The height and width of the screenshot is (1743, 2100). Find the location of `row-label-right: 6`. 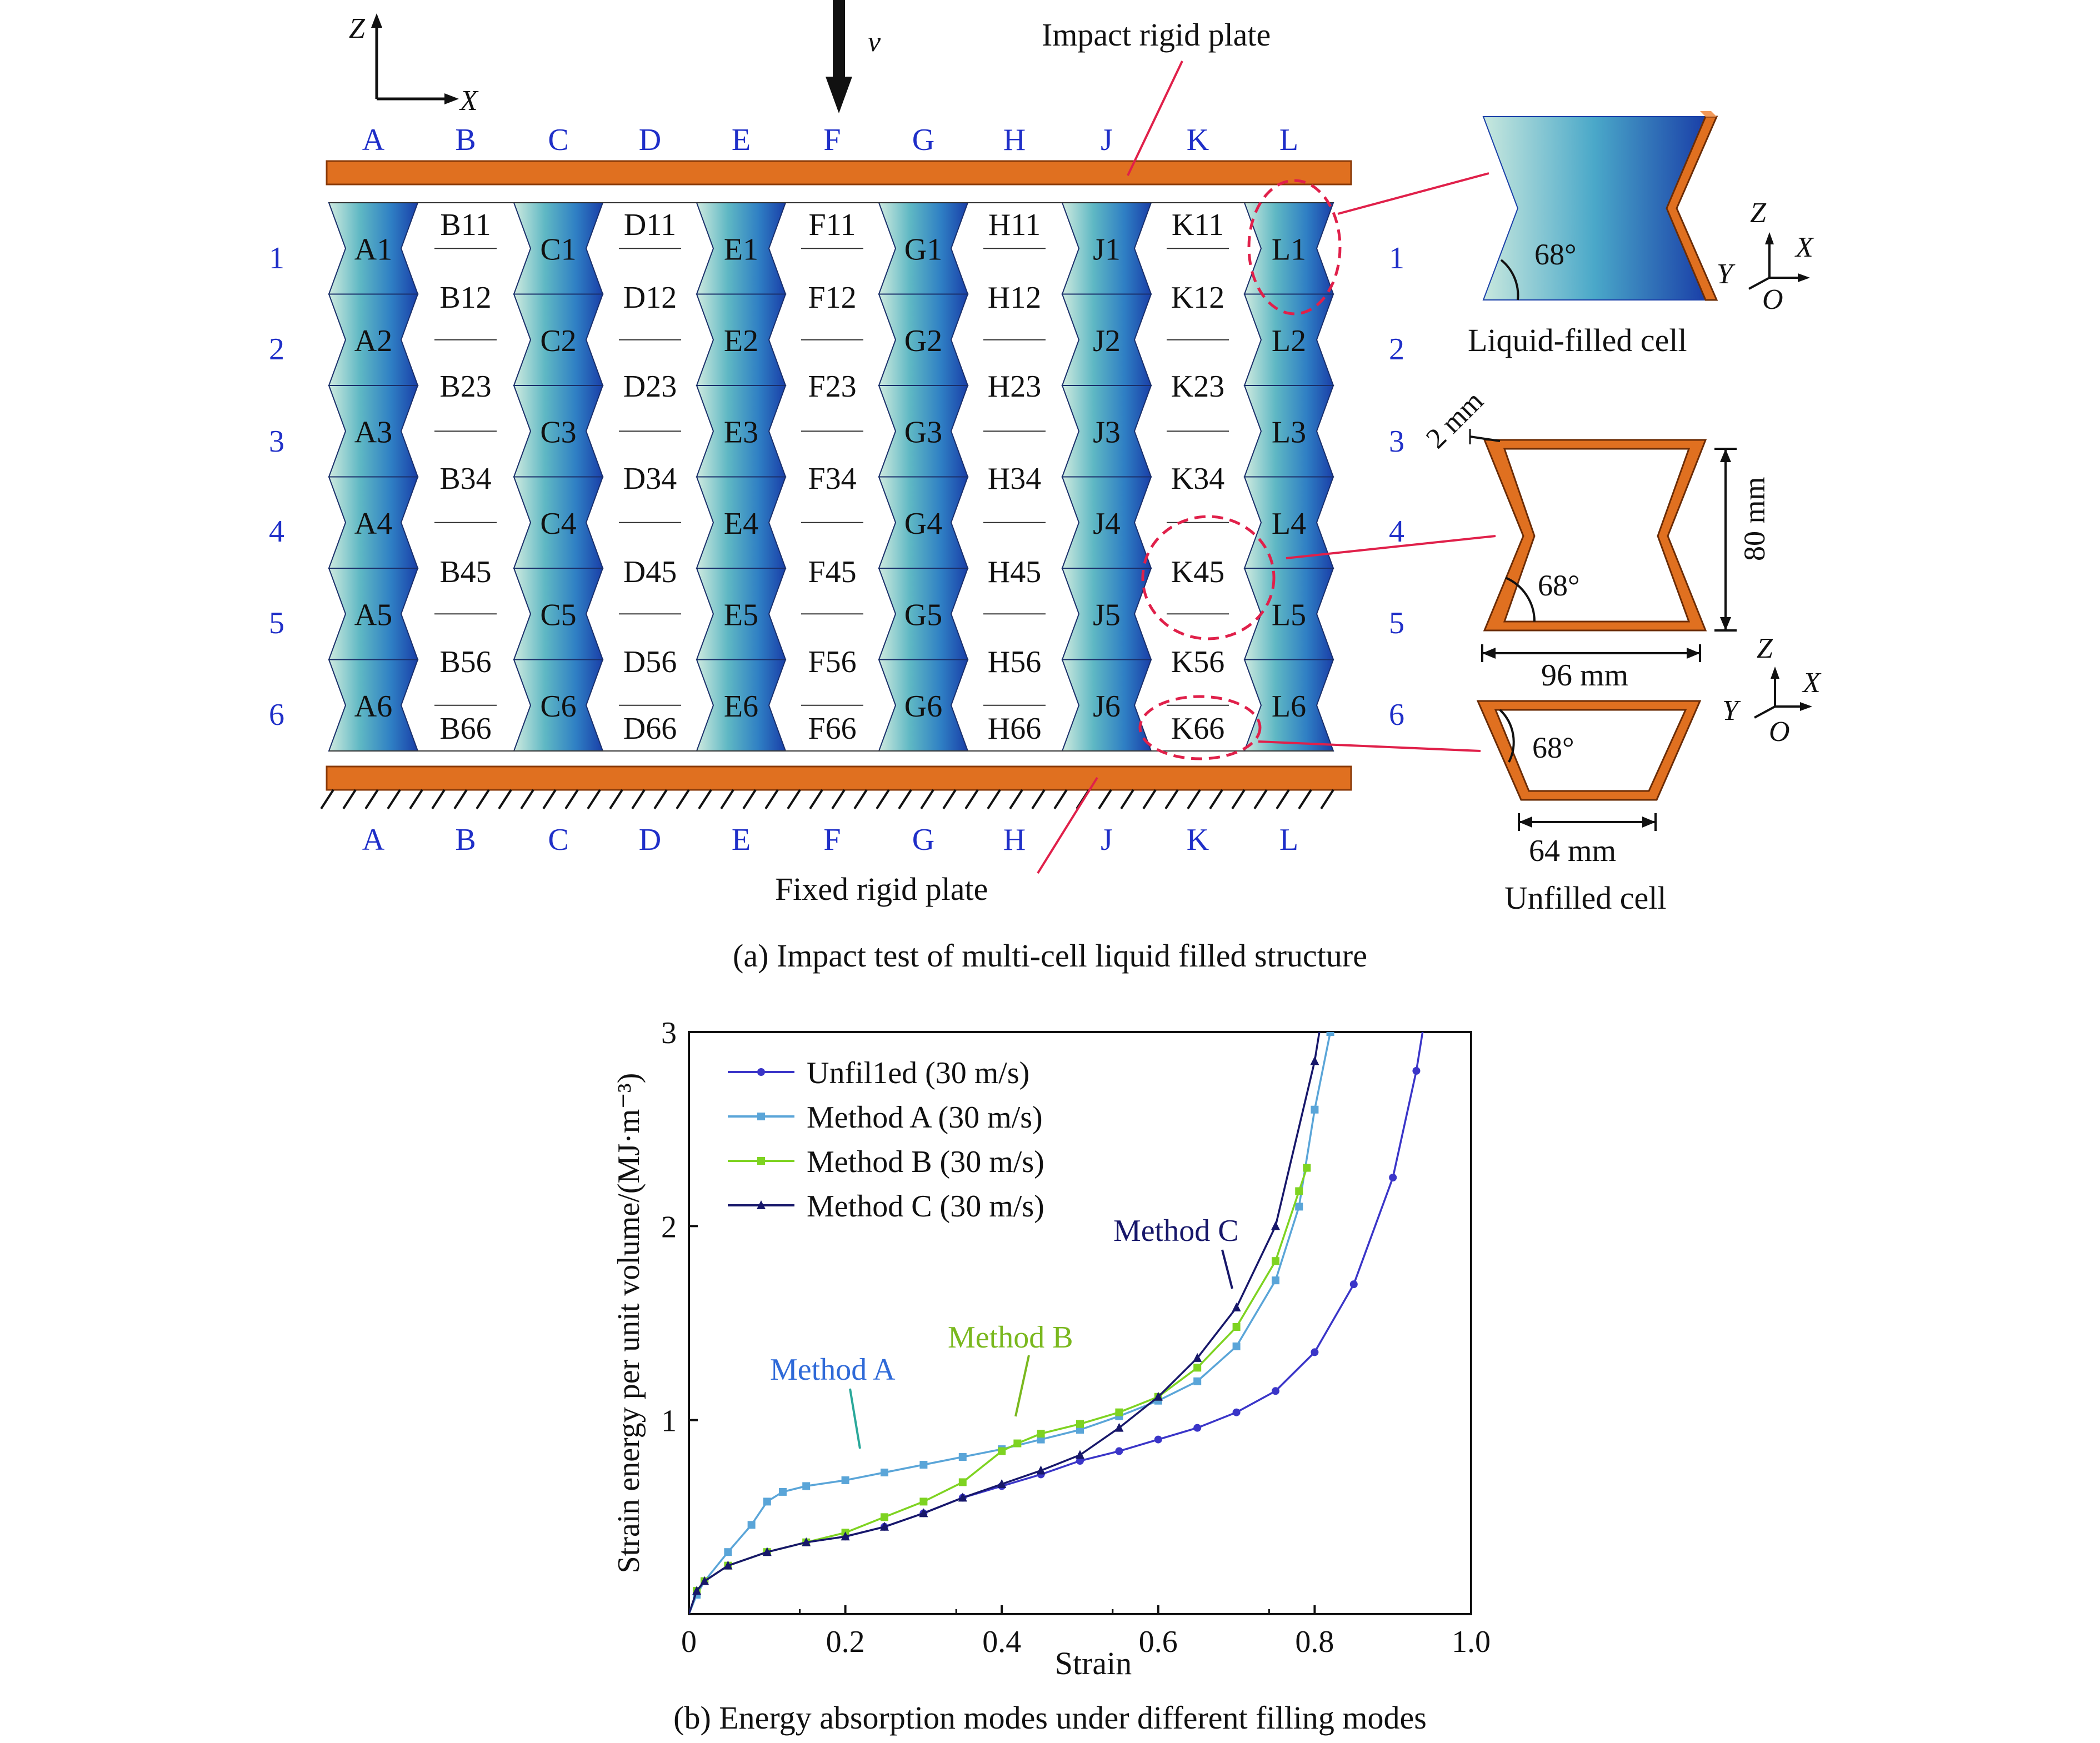

row-label-right: 6 is located at coordinates (1397, 715).